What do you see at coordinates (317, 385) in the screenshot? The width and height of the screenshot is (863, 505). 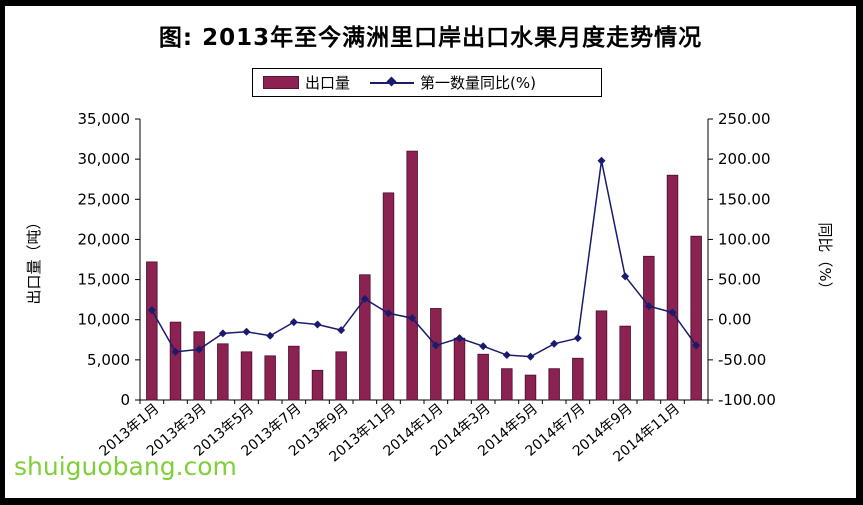 I see `bar-2013年8月` at bounding box center [317, 385].